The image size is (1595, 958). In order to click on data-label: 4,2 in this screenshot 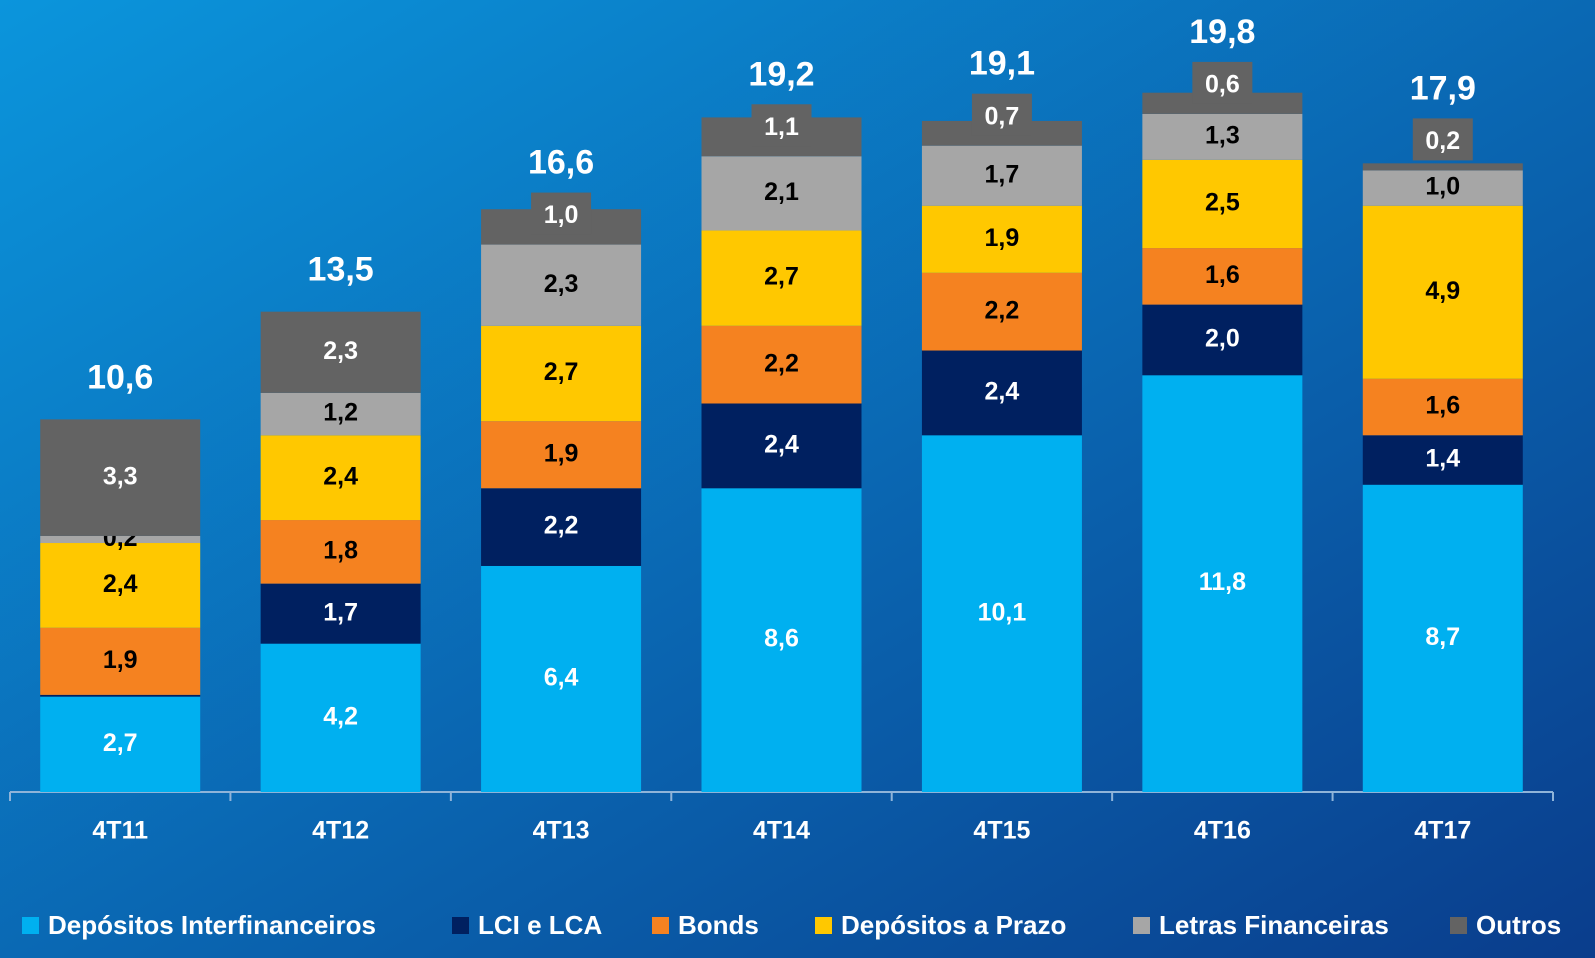, I will do `click(340, 716)`.